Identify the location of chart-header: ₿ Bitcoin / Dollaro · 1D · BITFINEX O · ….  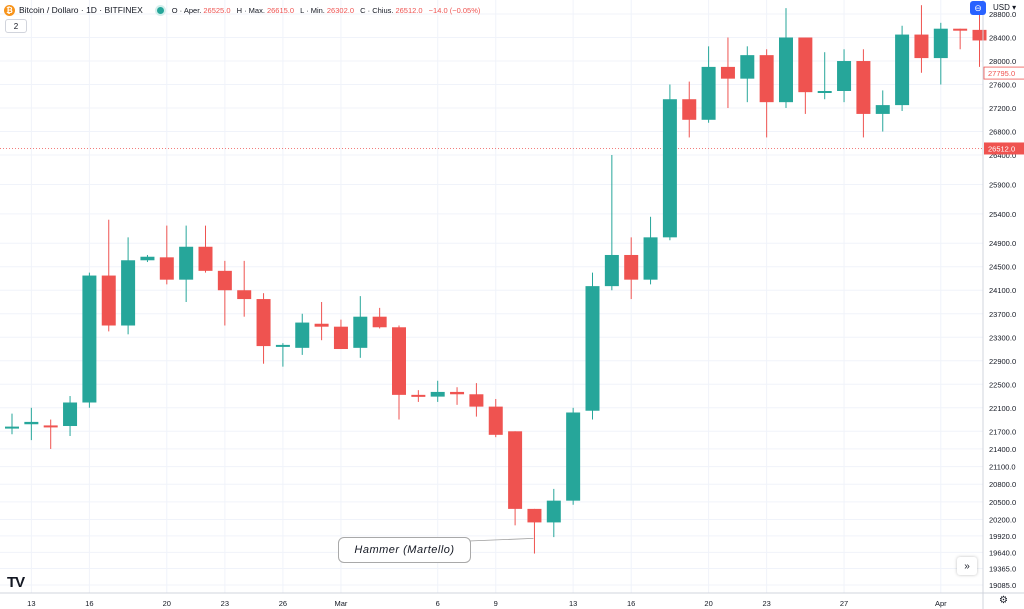
(244, 10).